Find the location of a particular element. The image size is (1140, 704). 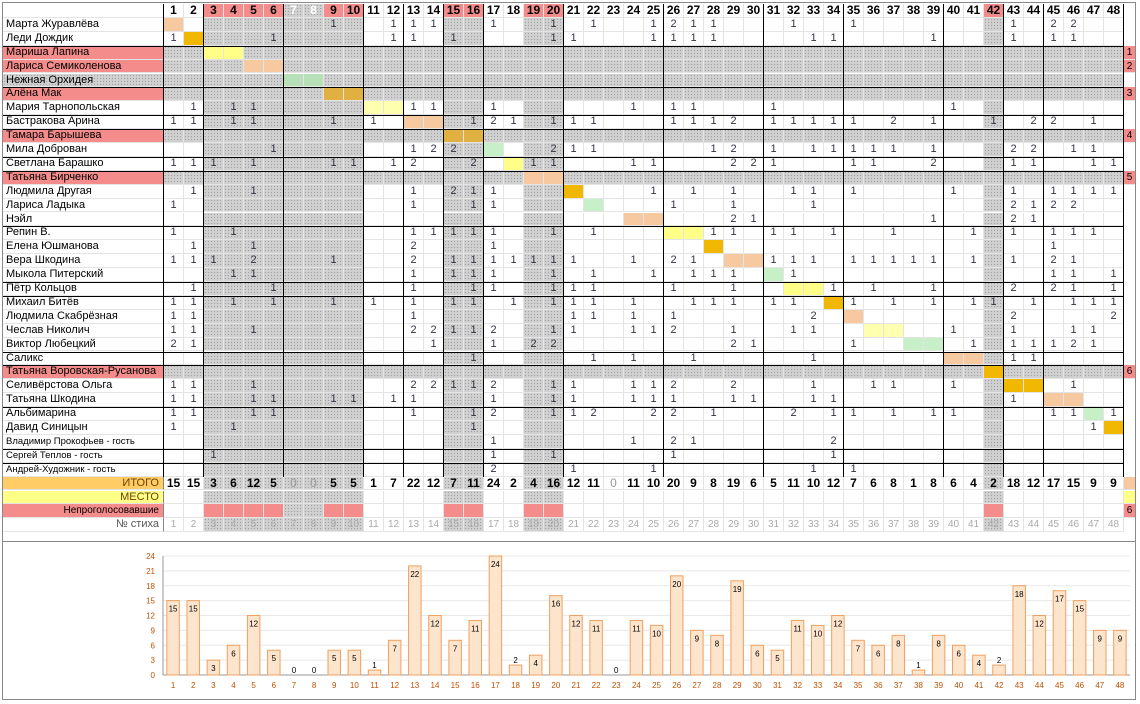

bar-value-label: 6 is located at coordinates (233, 653).